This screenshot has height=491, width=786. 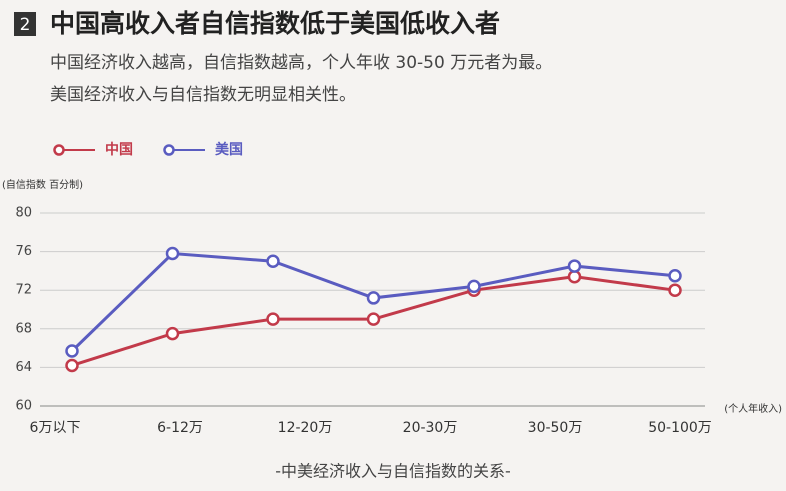 I want to click on y-axis-label: (自信指数 百分制), so click(x=42, y=184).